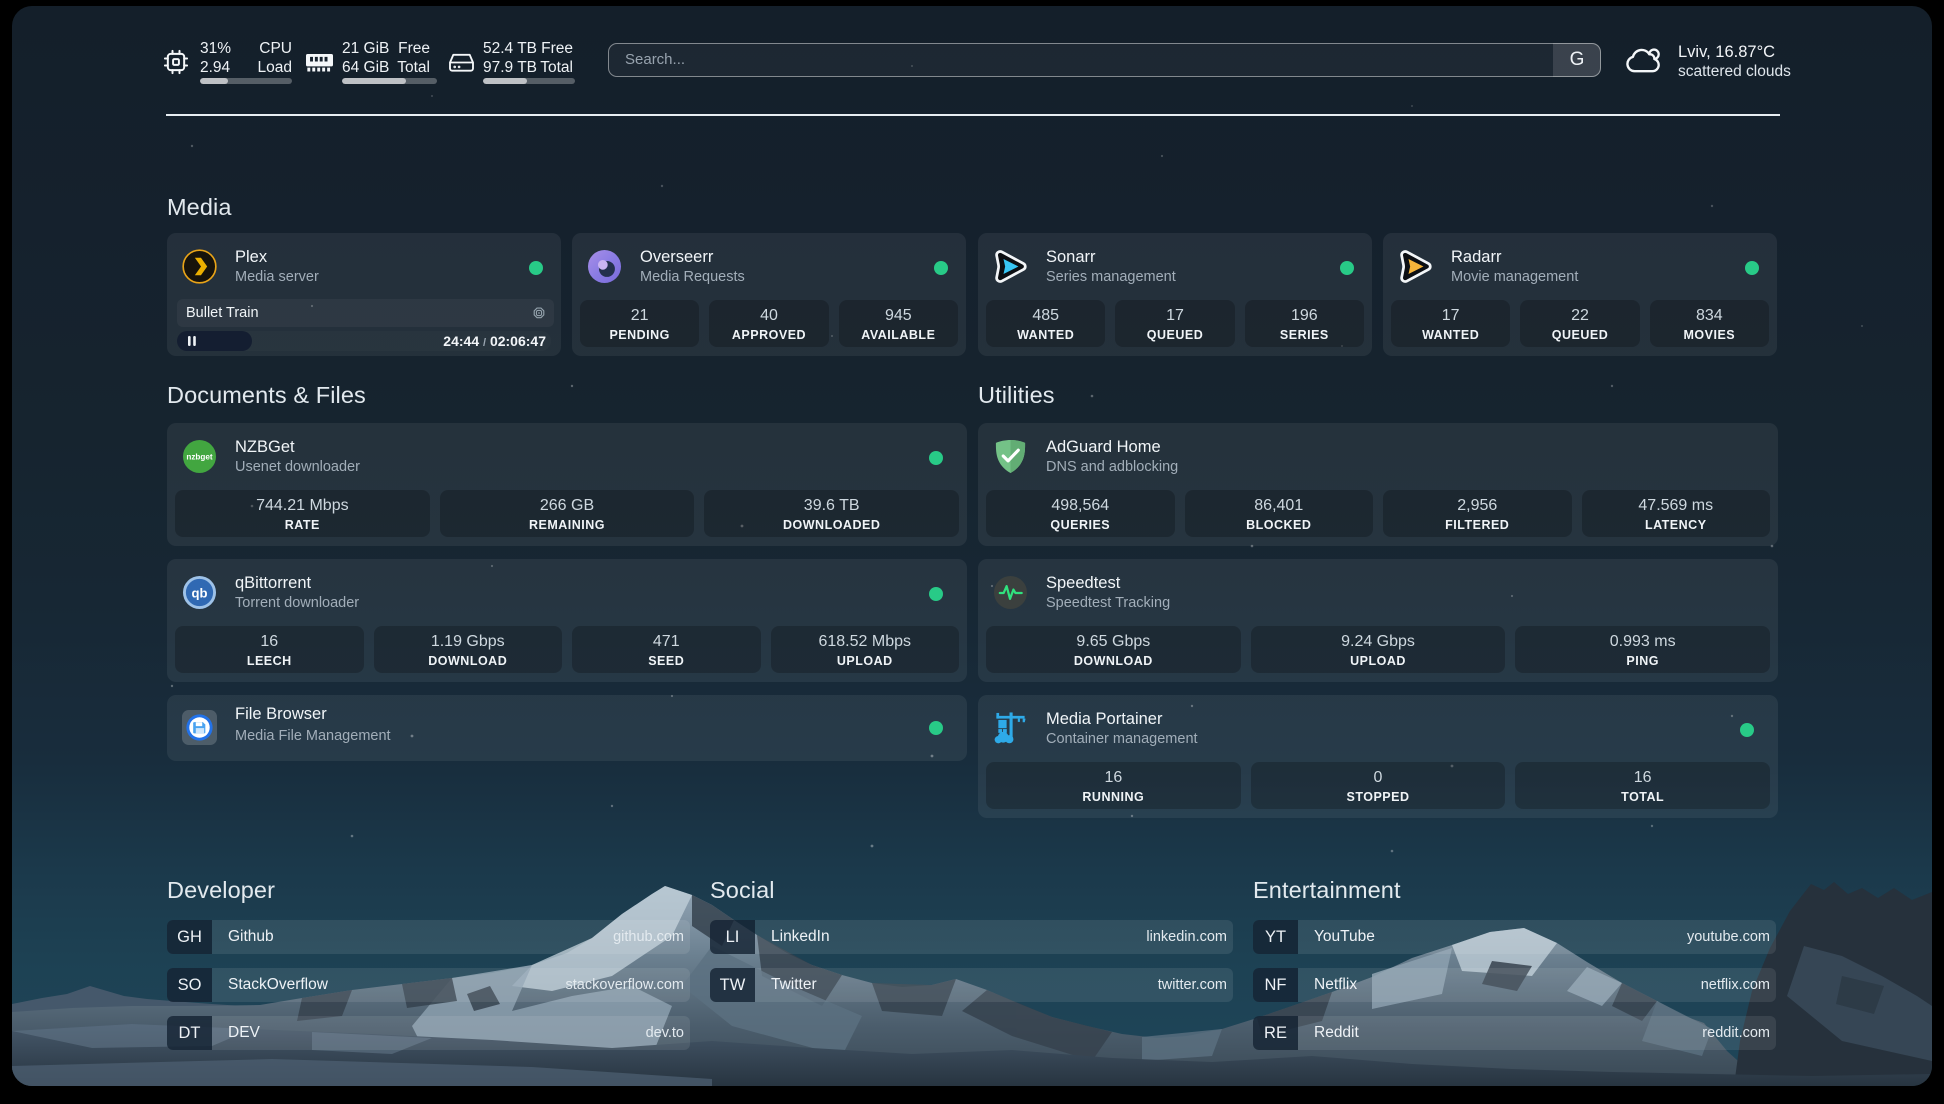 The width and height of the screenshot is (1944, 1104). What do you see at coordinates (199, 592) in the screenshot?
I see `svg-text: qb` at bounding box center [199, 592].